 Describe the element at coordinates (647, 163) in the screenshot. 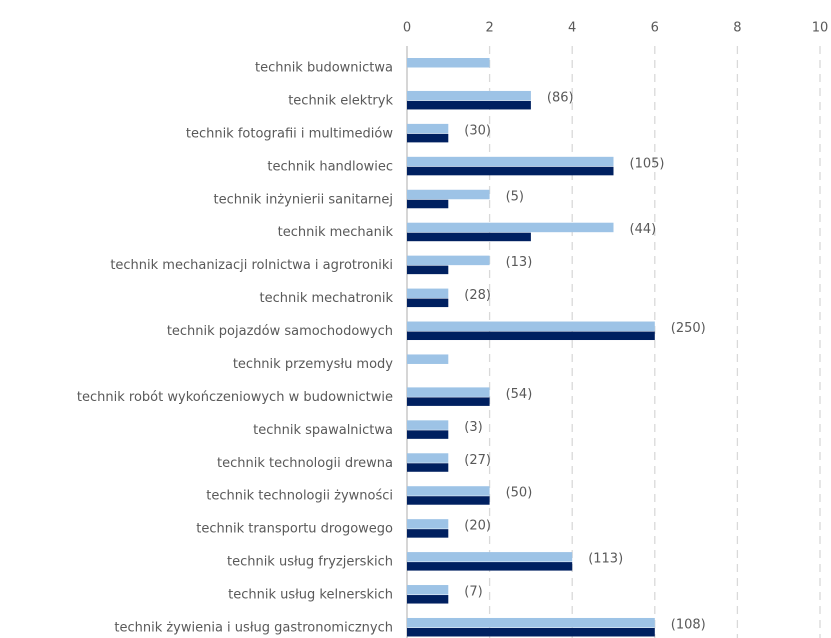

I see `annotation: (105)` at that location.